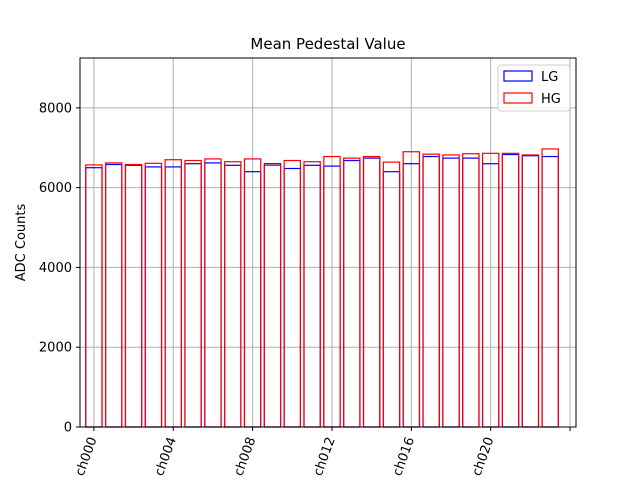  What do you see at coordinates (327, 44) in the screenshot?
I see `chart-title: Mean Pedestal Value` at bounding box center [327, 44].